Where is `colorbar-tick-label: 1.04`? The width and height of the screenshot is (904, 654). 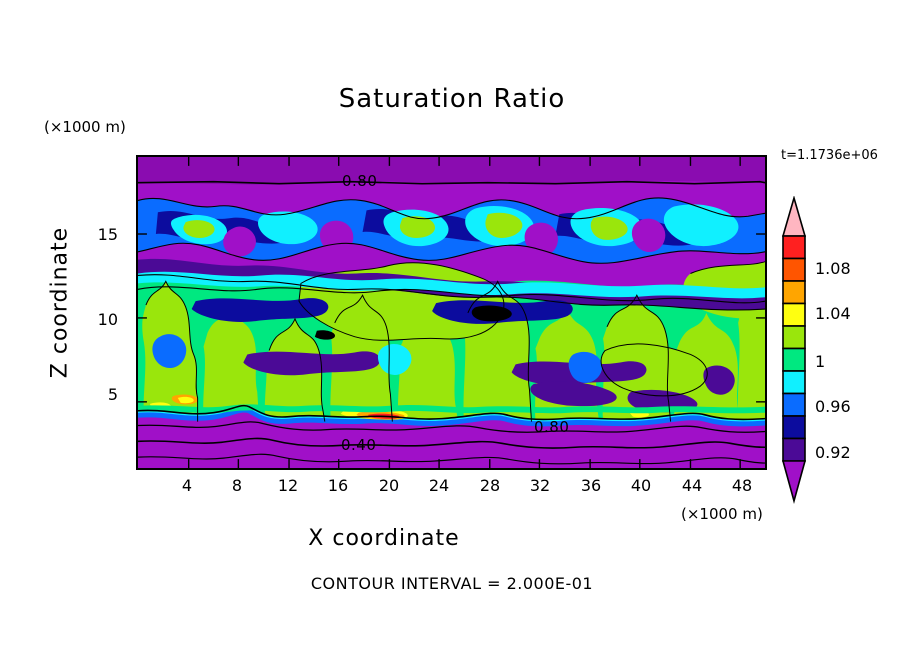
colorbar-tick-label: 1.04 is located at coordinates (833, 313).